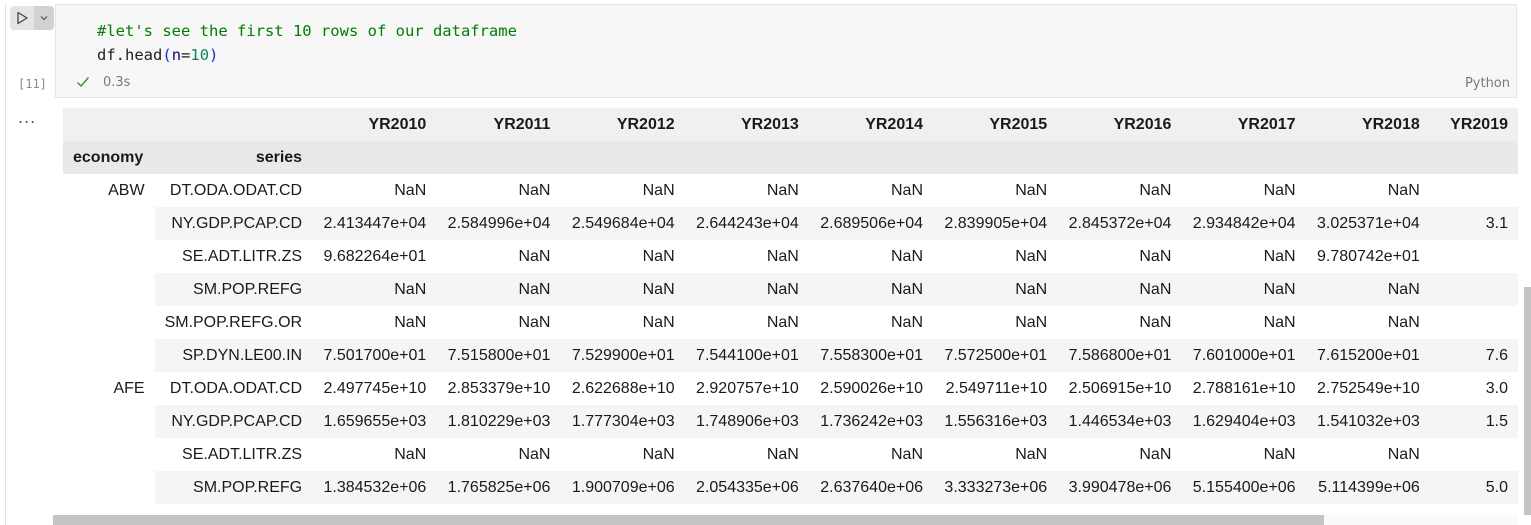 This screenshot has width=1531, height=525. I want to click on code-open-paren: (, so click(167, 55).